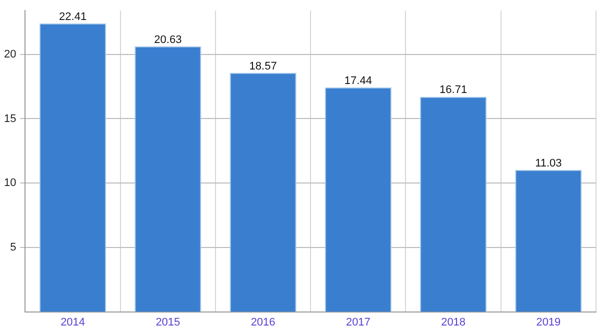 The width and height of the screenshot is (600, 333). What do you see at coordinates (454, 90) in the screenshot?
I see `data-label: 16.71` at bounding box center [454, 90].